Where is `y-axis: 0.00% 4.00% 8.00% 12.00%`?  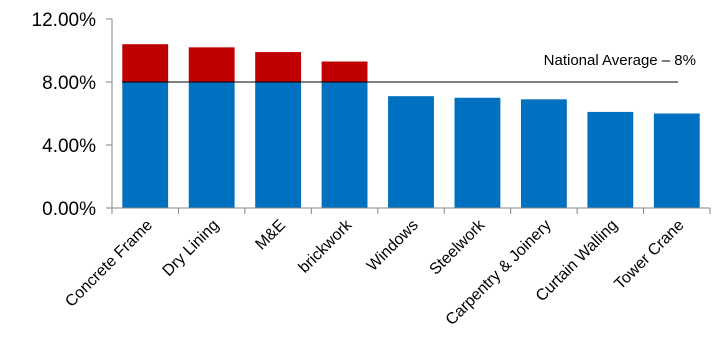
y-axis: 0.00% 4.00% 8.00% 12.00% is located at coordinates (72, 115).